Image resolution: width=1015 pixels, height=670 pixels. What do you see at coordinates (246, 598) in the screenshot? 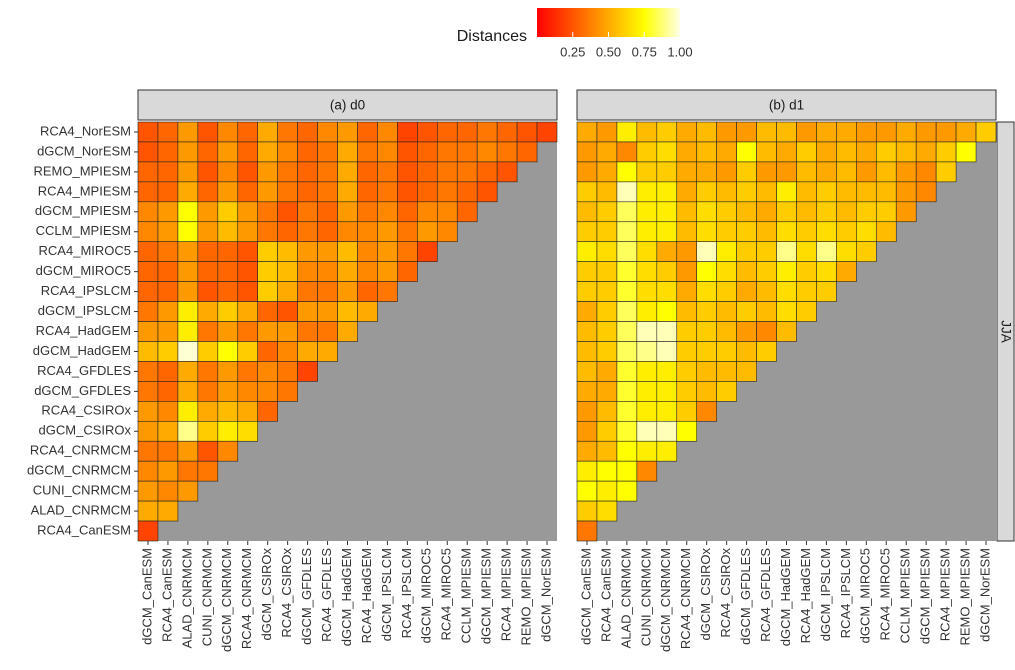
I see `x-tick-label: RCA4_CNRMCM` at bounding box center [246, 598].